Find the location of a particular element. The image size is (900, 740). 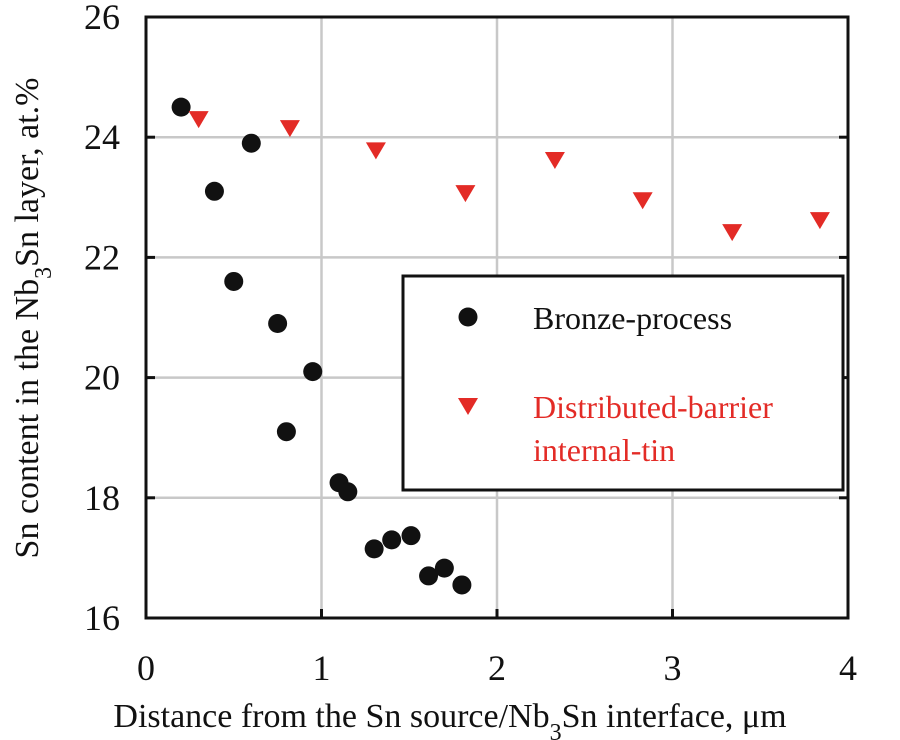

x-tick-label: 3 is located at coordinates (673, 668).